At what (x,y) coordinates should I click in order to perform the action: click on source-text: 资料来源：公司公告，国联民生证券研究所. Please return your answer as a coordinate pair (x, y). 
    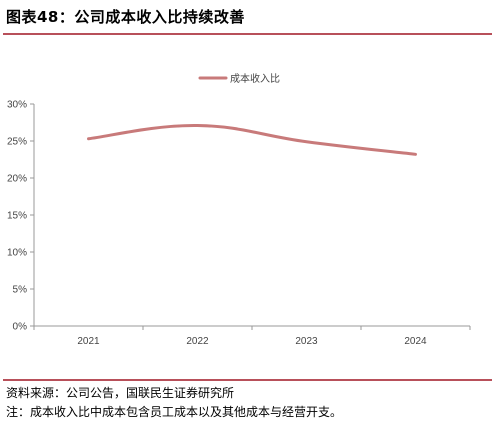
    Looking at the image, I should click on (120, 393).